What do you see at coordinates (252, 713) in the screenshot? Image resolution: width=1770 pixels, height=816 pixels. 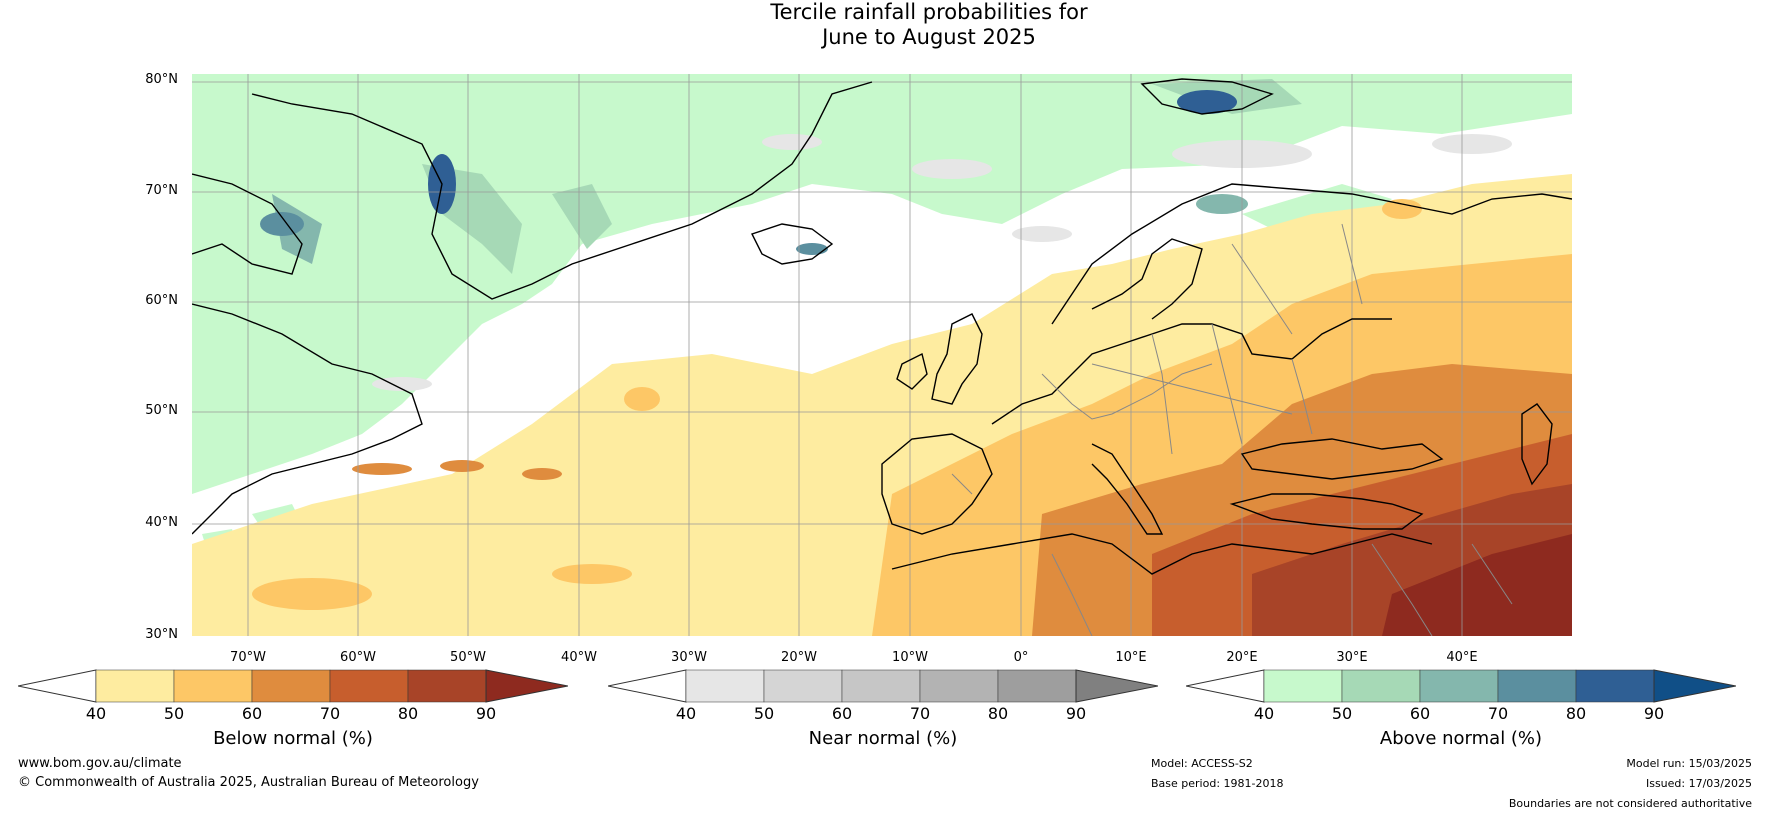 I see `cbar1-tick-60: 60` at bounding box center [252, 713].